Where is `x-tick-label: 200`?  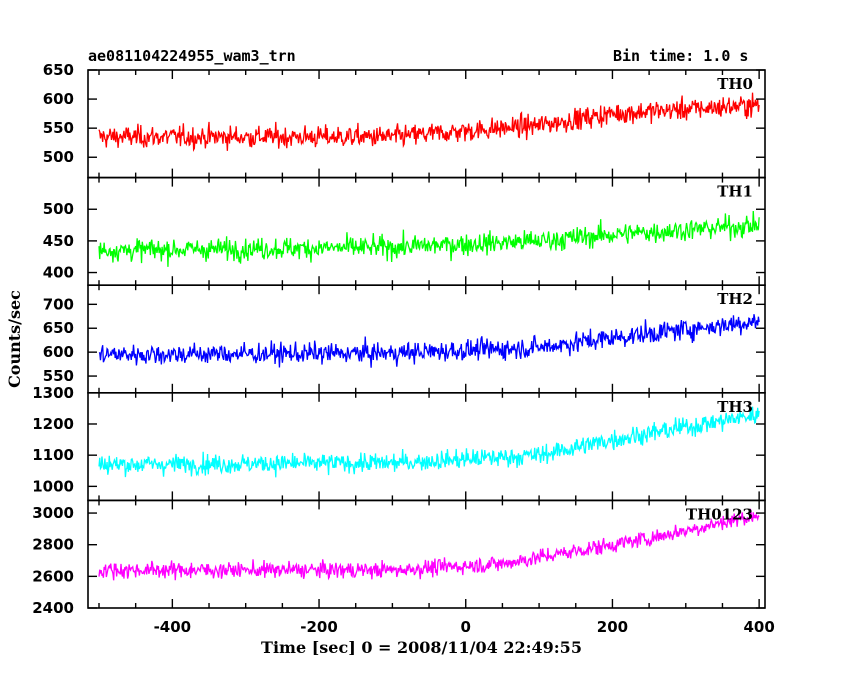
x-tick-label: 200 is located at coordinates (612, 627).